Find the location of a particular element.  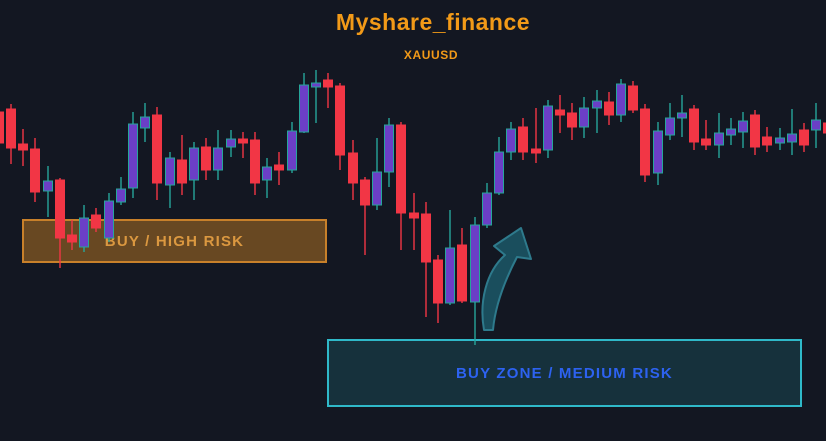

buy-high-risk-zone: BUY / HIGH RISK is located at coordinates (174, 241).